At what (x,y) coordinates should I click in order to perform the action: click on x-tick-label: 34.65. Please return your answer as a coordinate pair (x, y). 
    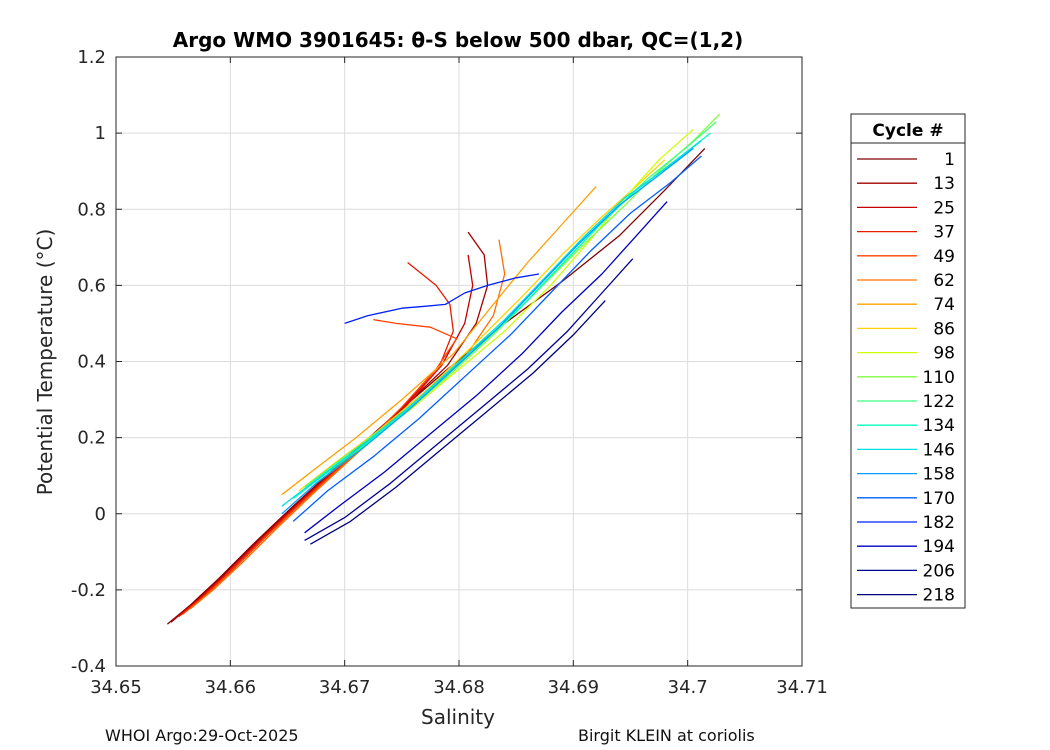
    Looking at the image, I should click on (116, 687).